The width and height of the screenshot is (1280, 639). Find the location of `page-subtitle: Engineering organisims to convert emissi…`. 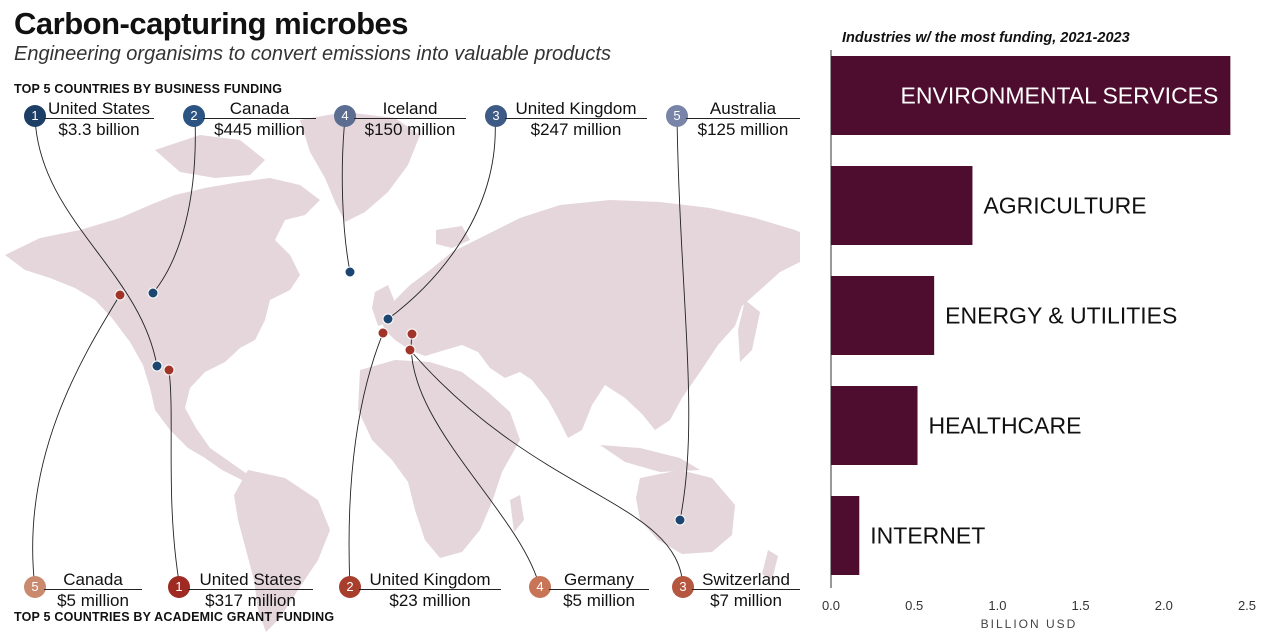

page-subtitle: Engineering organisims to convert emissi… is located at coordinates (312, 54).